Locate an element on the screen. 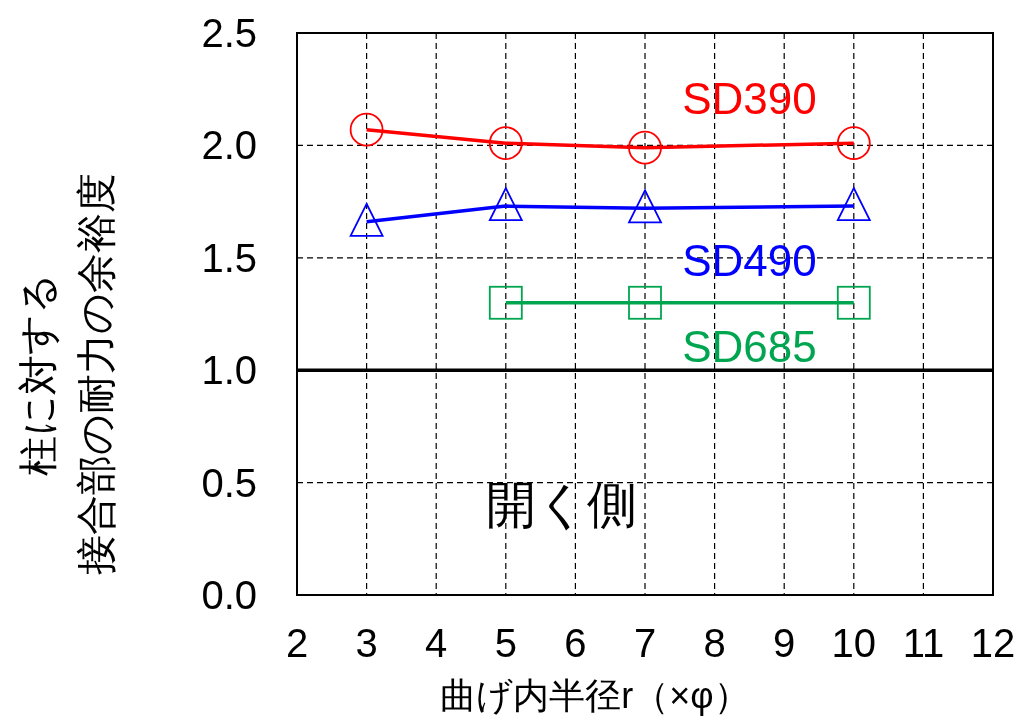 The image size is (1024, 724). y-tick-label: 1.0 is located at coordinates (229, 370).